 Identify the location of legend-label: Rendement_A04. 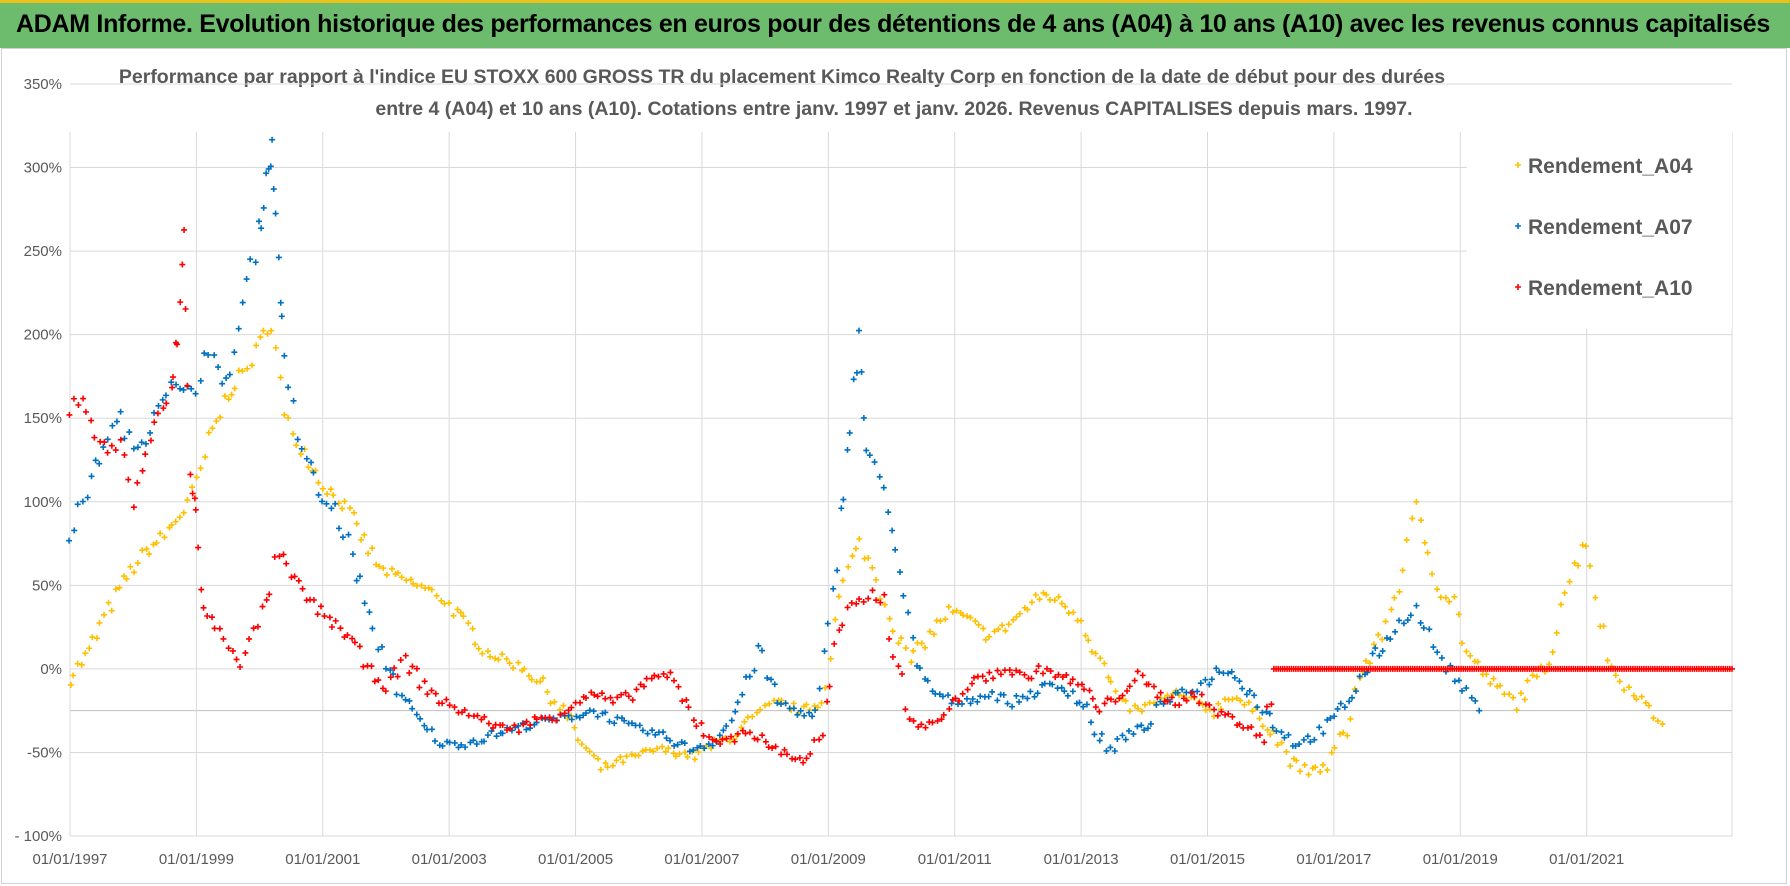
(1610, 166).